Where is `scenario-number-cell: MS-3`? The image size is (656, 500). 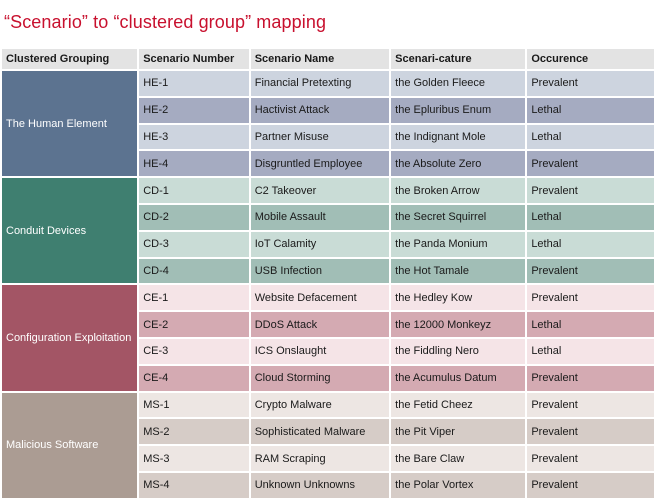 scenario-number-cell: MS-3 is located at coordinates (195, 459).